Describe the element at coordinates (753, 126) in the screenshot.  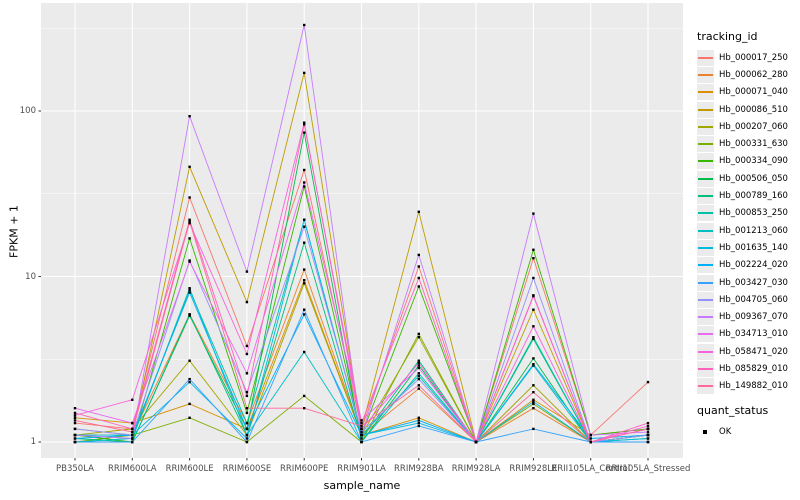
I see `legend-entry-label: Hb_000207_060` at that location.